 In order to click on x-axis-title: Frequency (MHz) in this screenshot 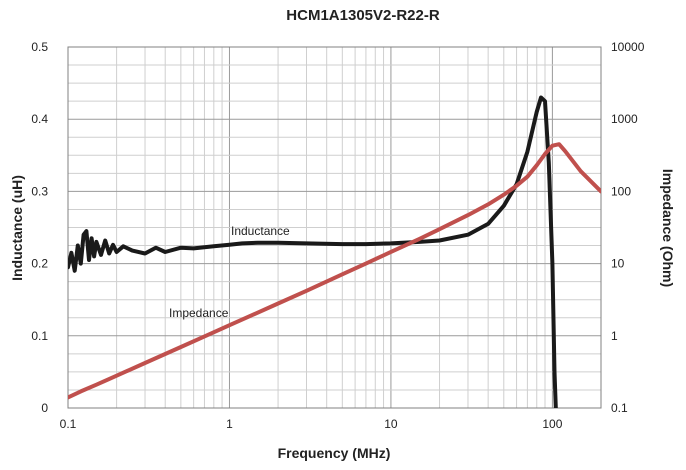, I will do `click(334, 453)`.